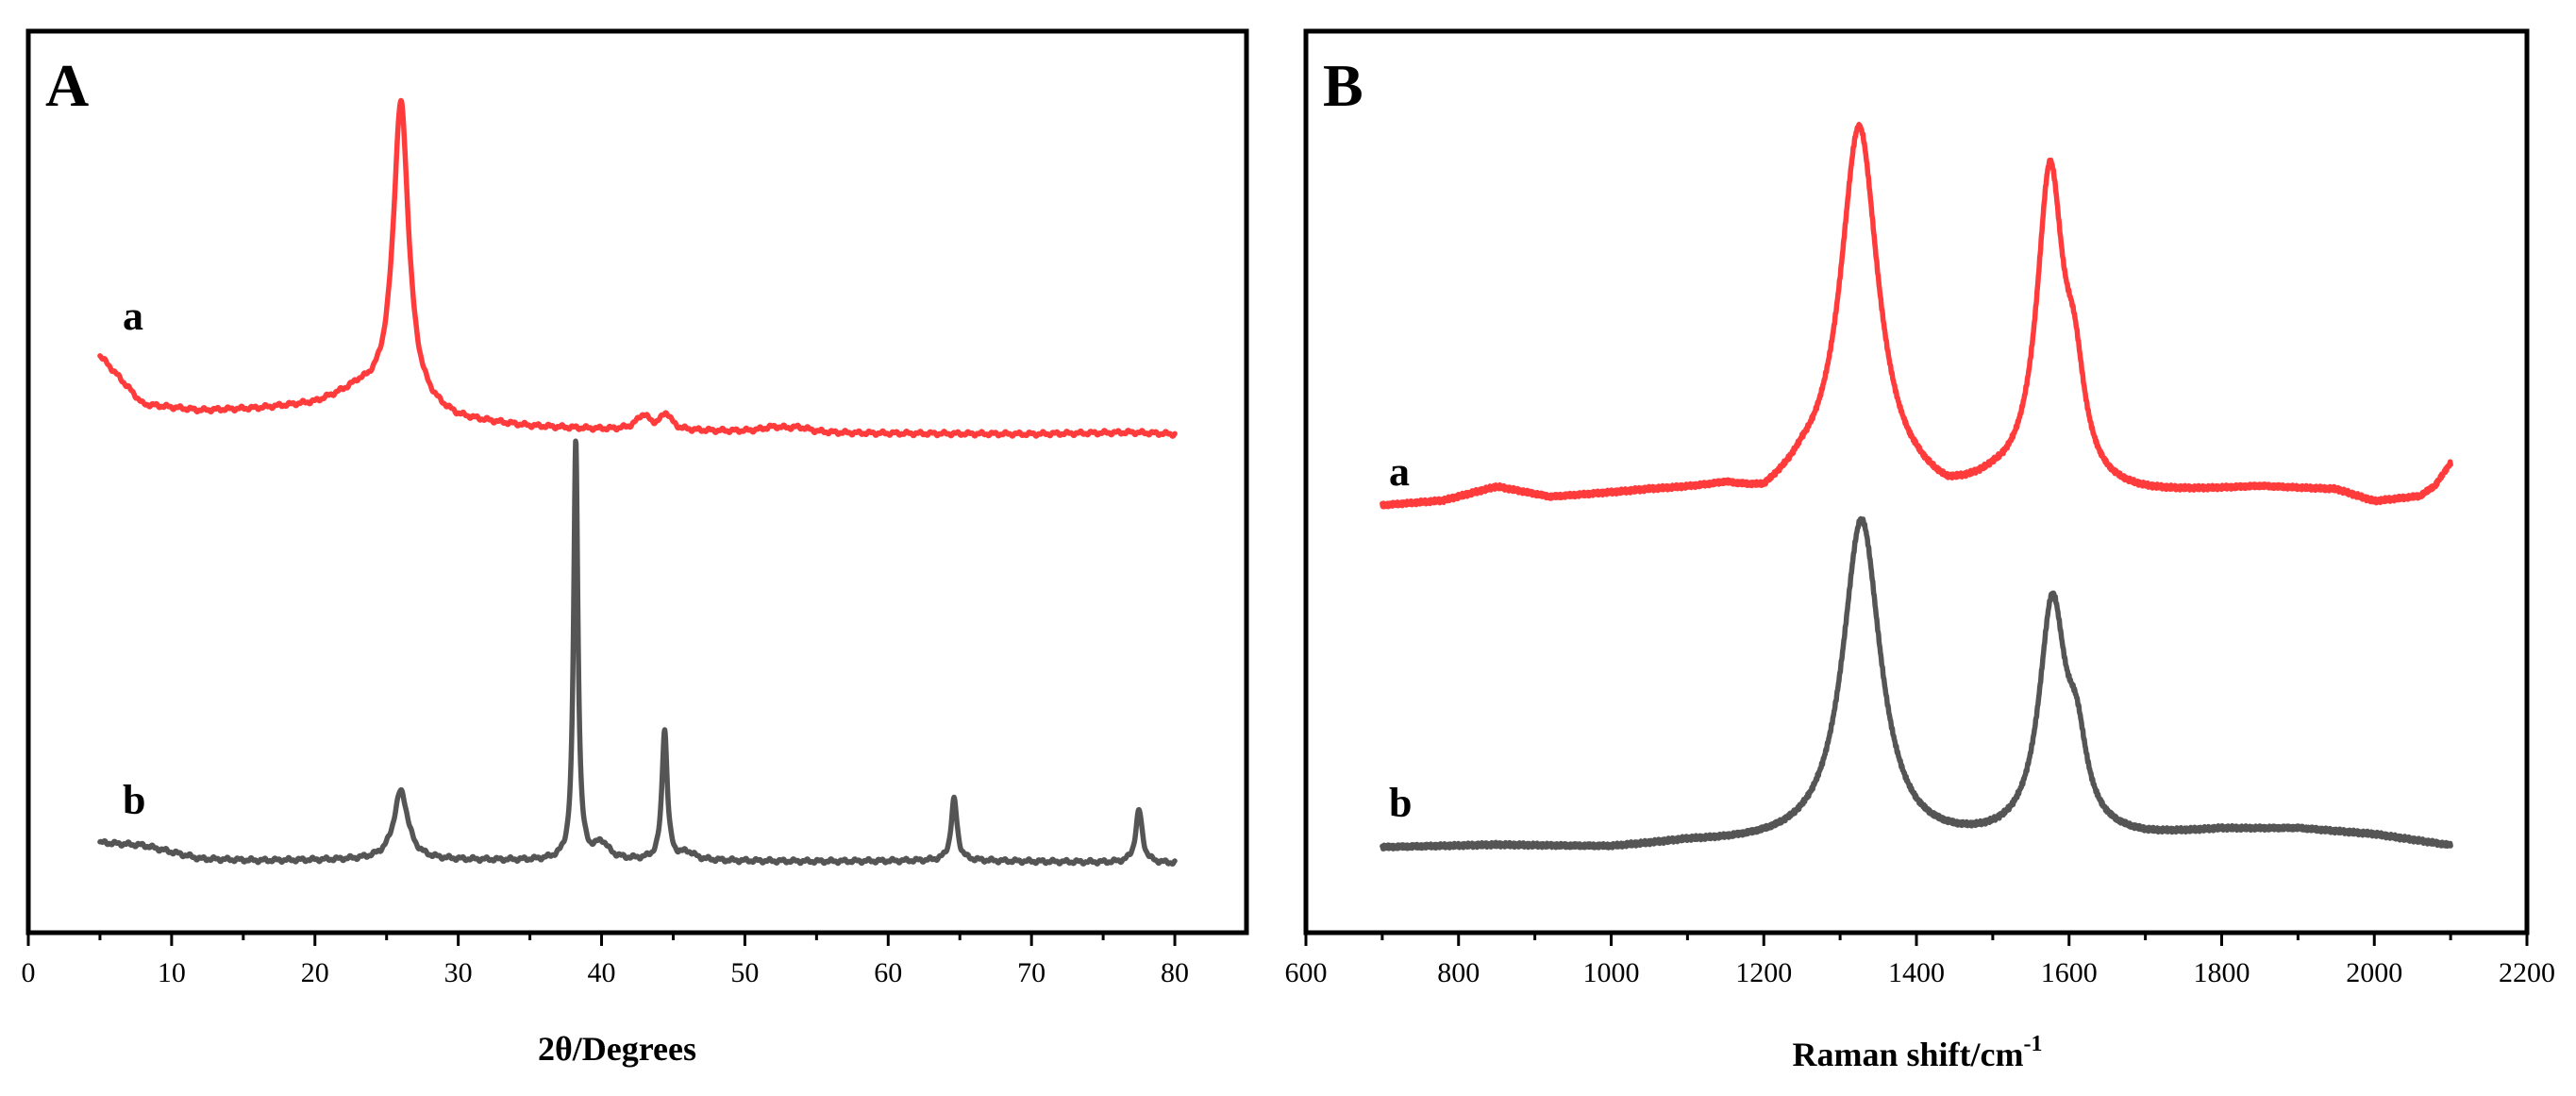 This screenshot has width=2576, height=1096. Describe the element at coordinates (1916, 683) in the screenshot. I see `series-line-b-b` at that location.